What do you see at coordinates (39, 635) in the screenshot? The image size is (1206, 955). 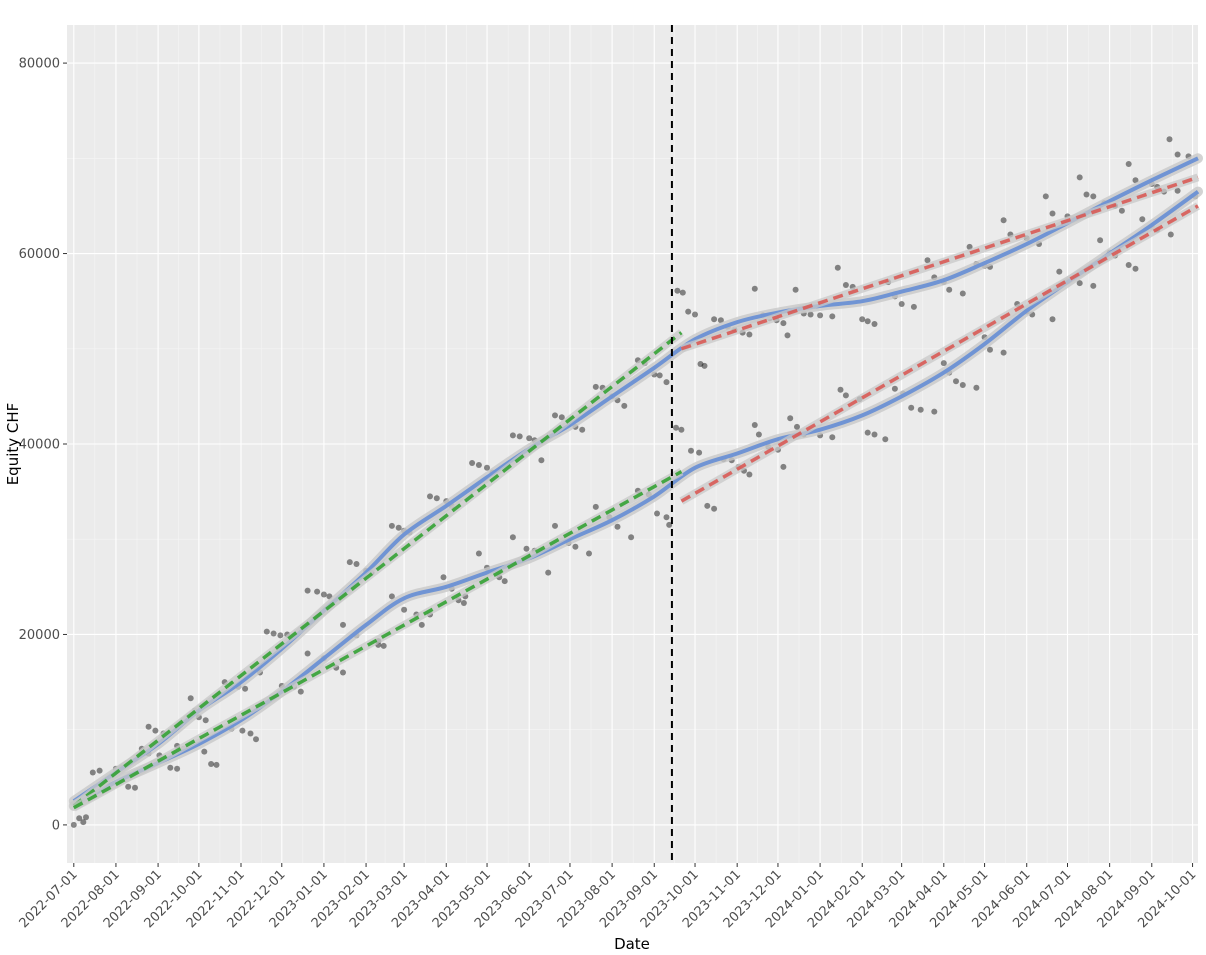 I see `y-tick-label: 20000` at bounding box center [39, 635].